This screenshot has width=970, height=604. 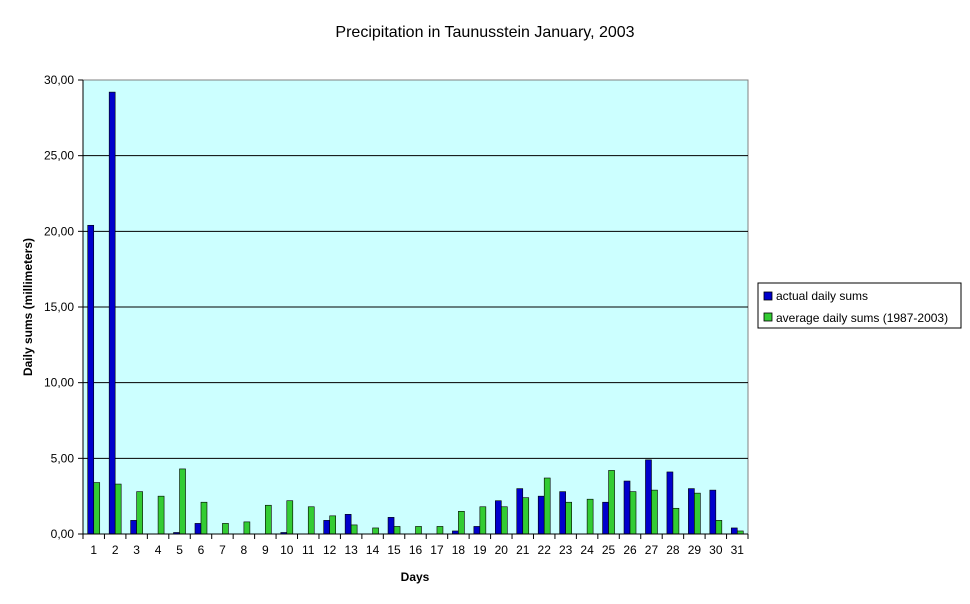 I want to click on x-tick-label: 28, so click(x=673, y=550).